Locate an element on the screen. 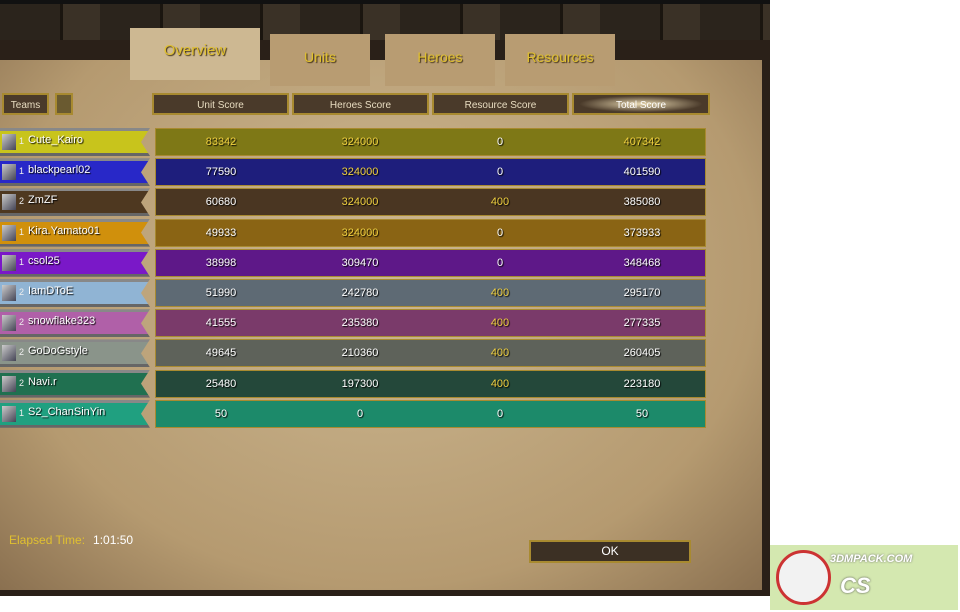  elapsed-value: 1:01:50 is located at coordinates (113, 540).